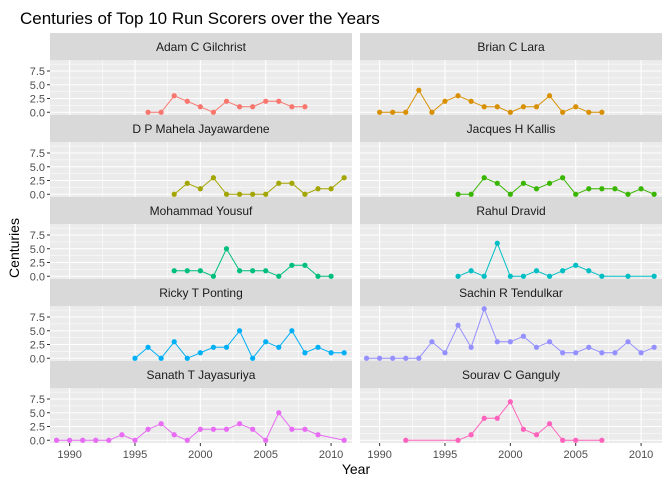 Image resolution: width=672 pixels, height=480 pixels. Describe the element at coordinates (511, 375) in the screenshot. I see `facet-strip-label: Sourav C Ganguly` at that location.